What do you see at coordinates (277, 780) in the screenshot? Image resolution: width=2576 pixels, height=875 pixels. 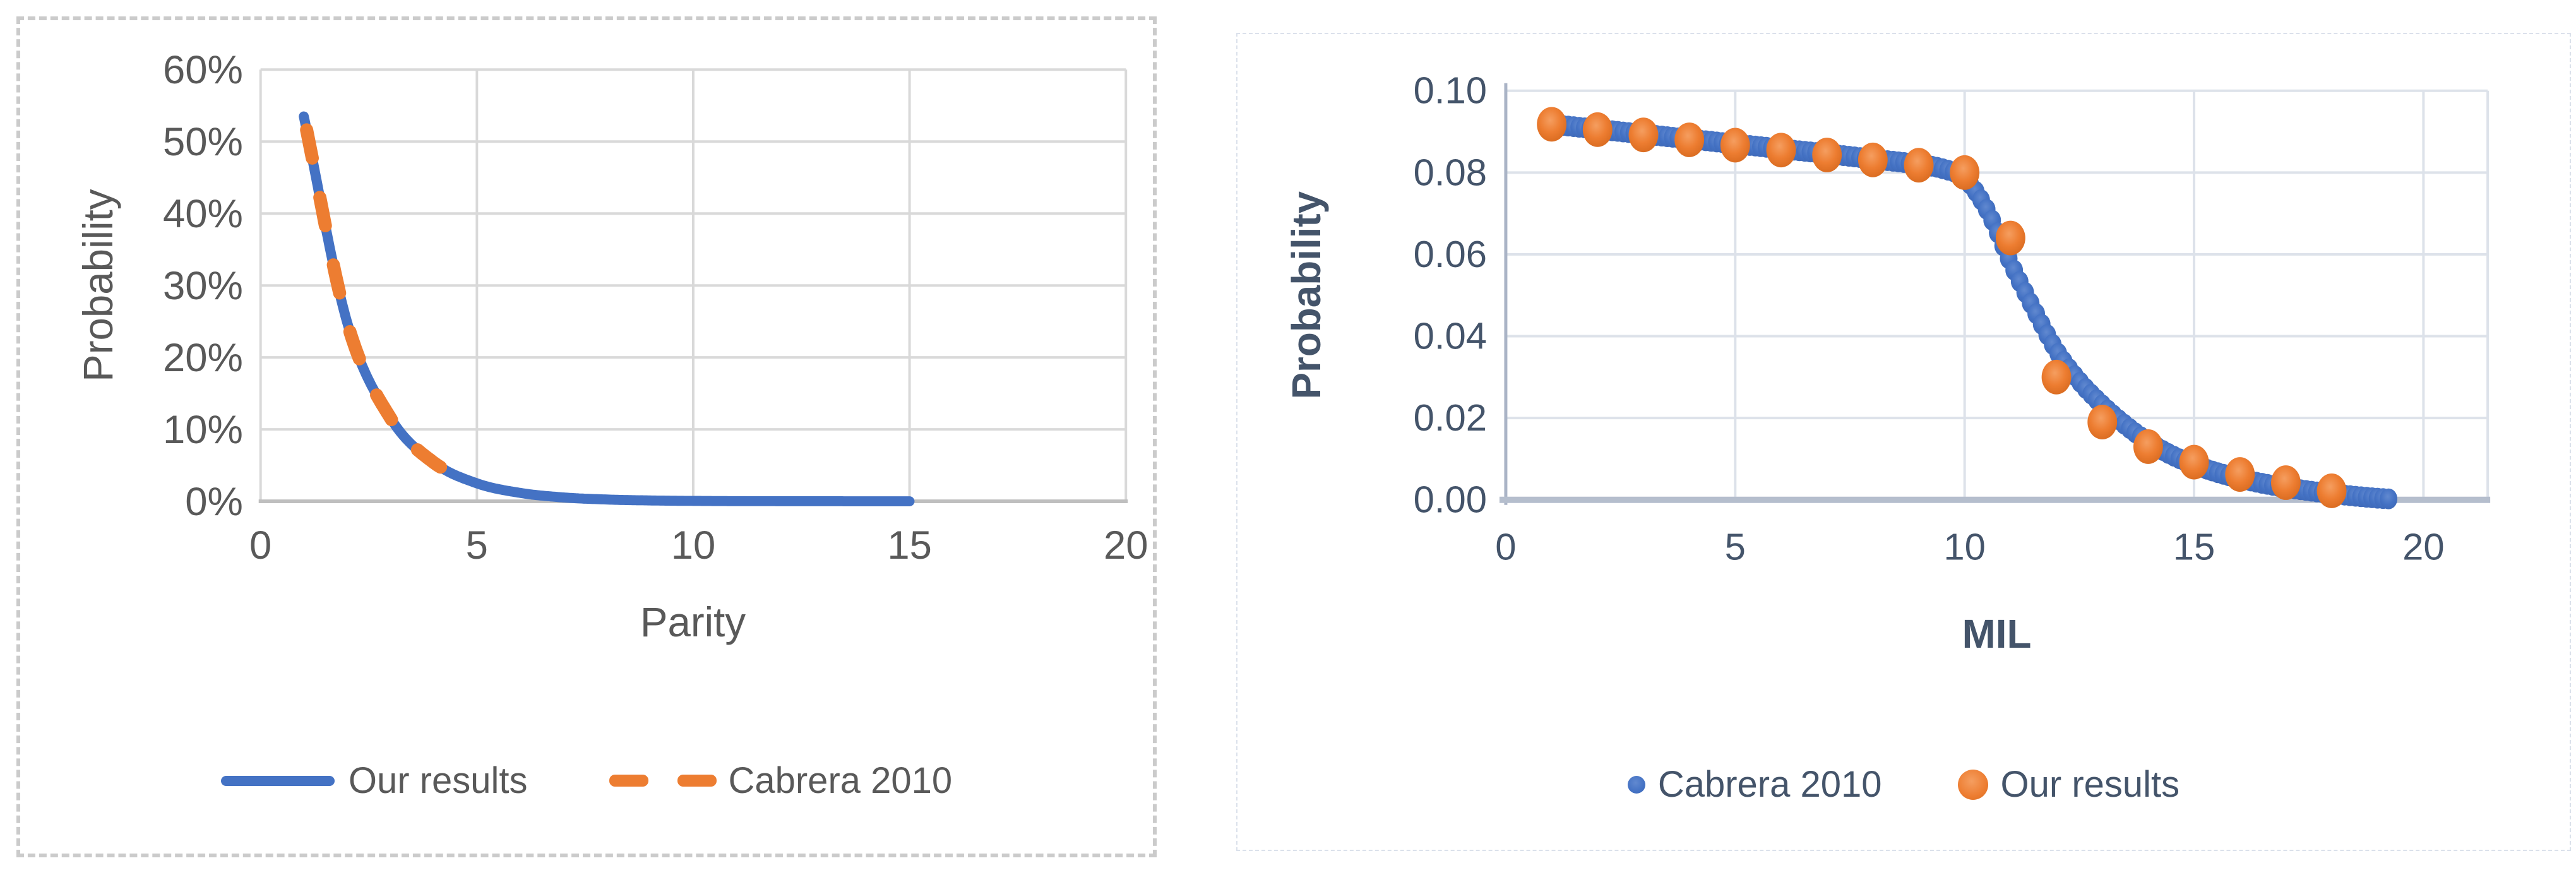 I see `blue-line-swatch` at bounding box center [277, 780].